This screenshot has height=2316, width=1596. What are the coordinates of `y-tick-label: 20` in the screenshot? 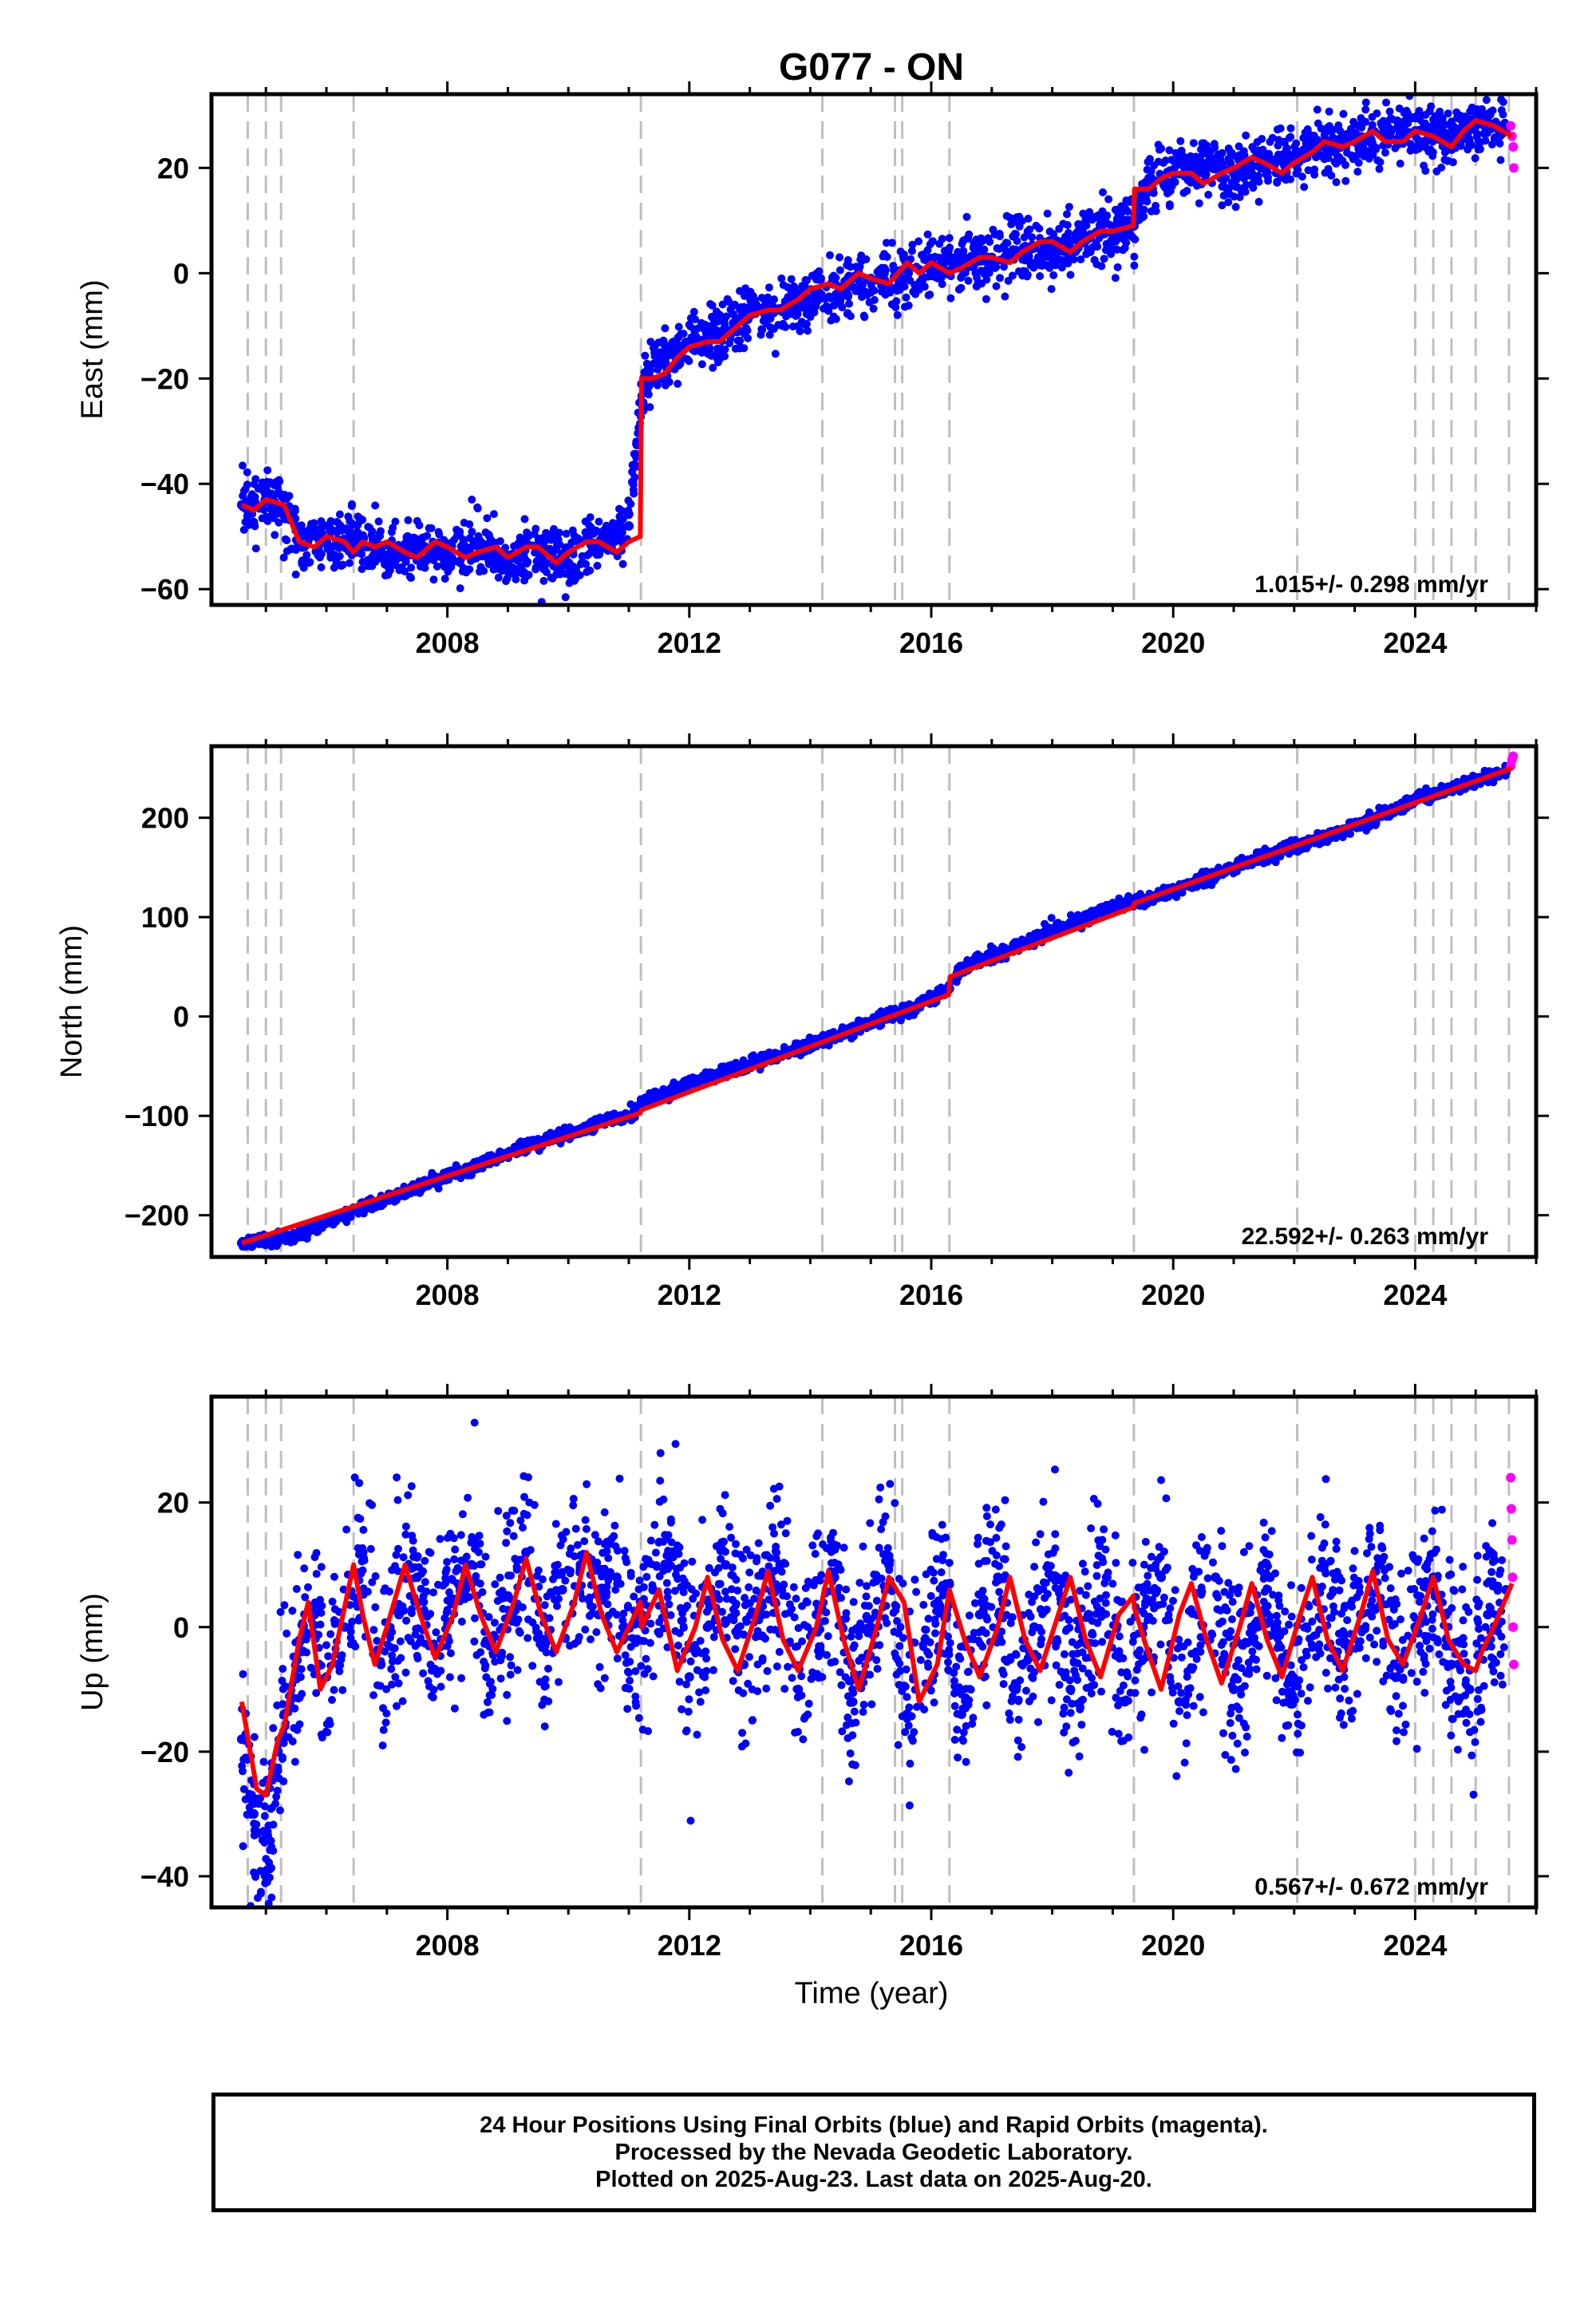 It's located at (173, 168).